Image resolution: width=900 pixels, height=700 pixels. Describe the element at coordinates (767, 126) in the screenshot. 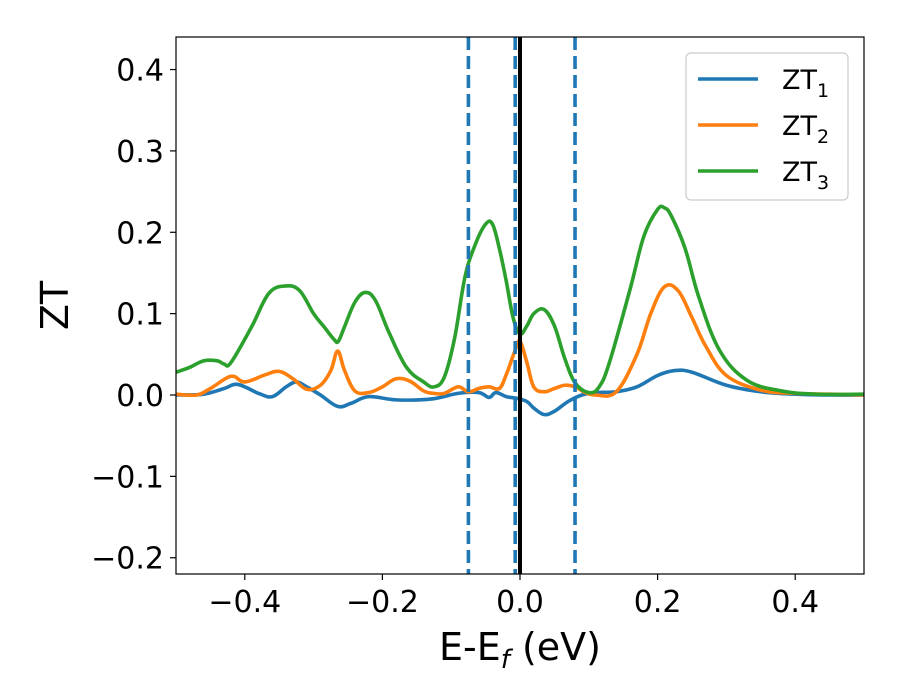

I see `legend-box` at that location.